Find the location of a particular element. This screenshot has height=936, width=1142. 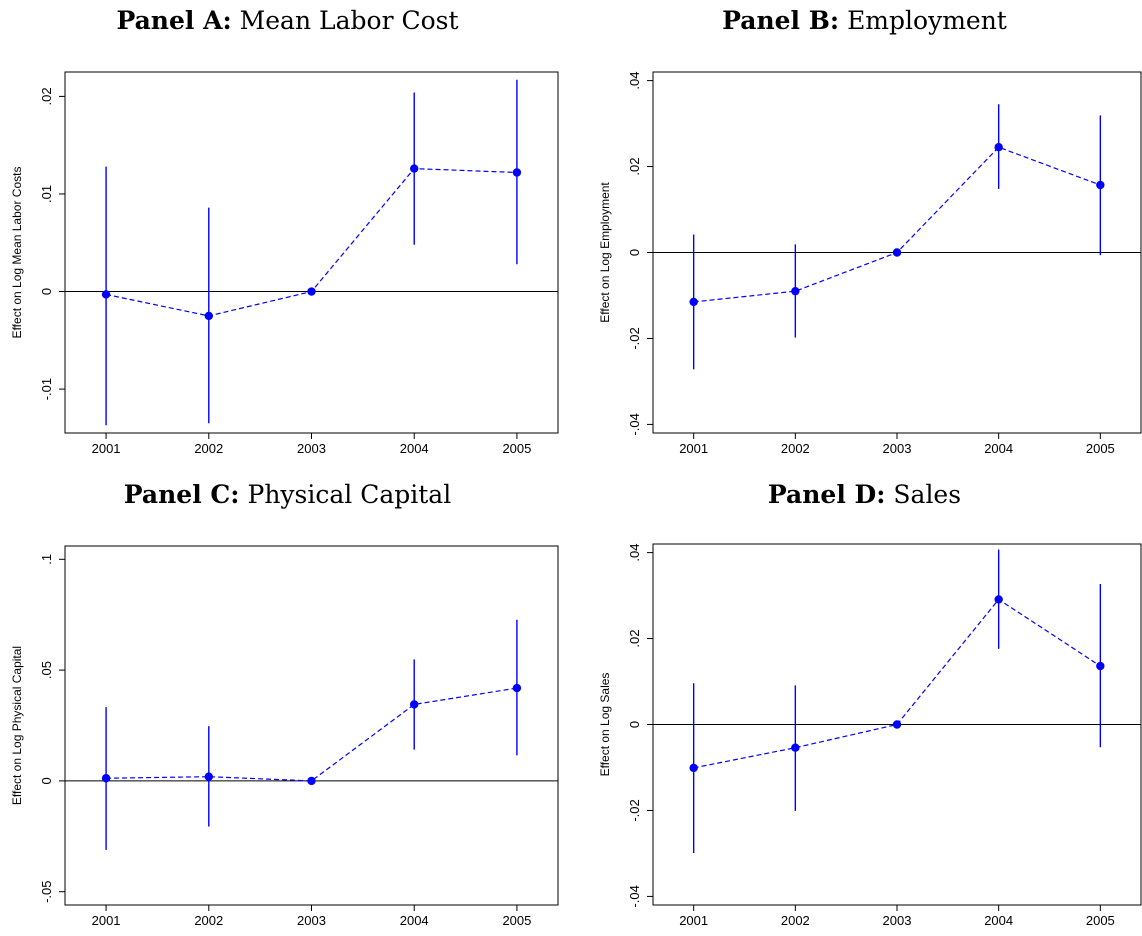

panel-c-title-rest: Physical Capital is located at coordinates (349, 494).